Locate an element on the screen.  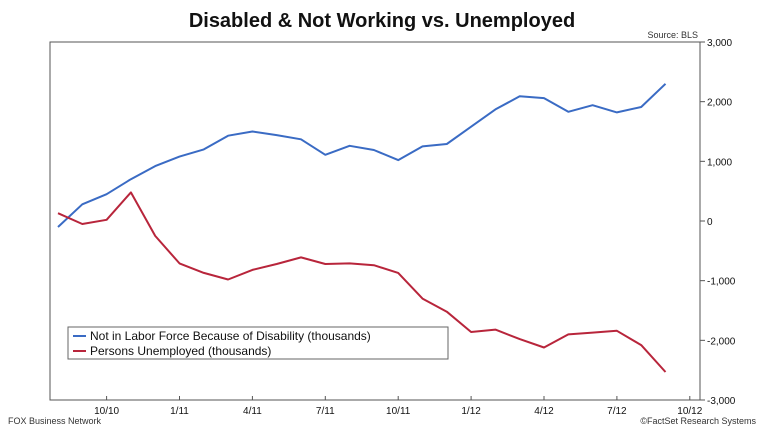
y-tick-label: 2,000 is located at coordinates (719, 103).